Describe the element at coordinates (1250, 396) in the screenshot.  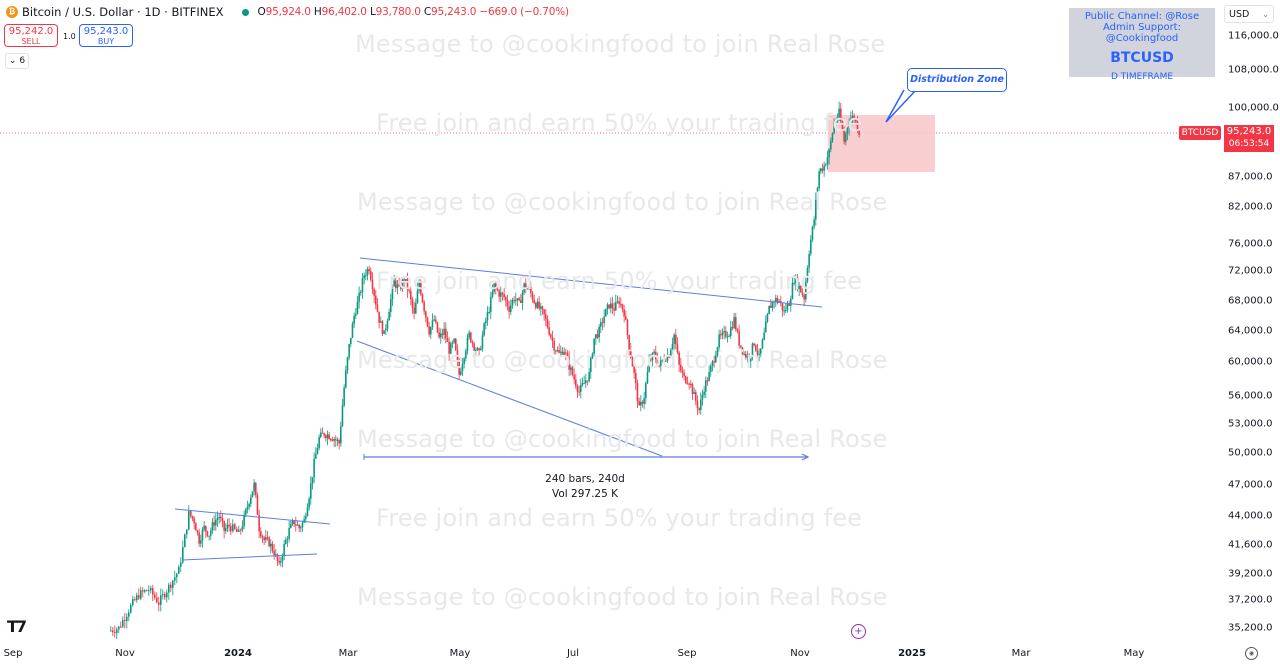
I see `price-tick: 56,000.0` at that location.